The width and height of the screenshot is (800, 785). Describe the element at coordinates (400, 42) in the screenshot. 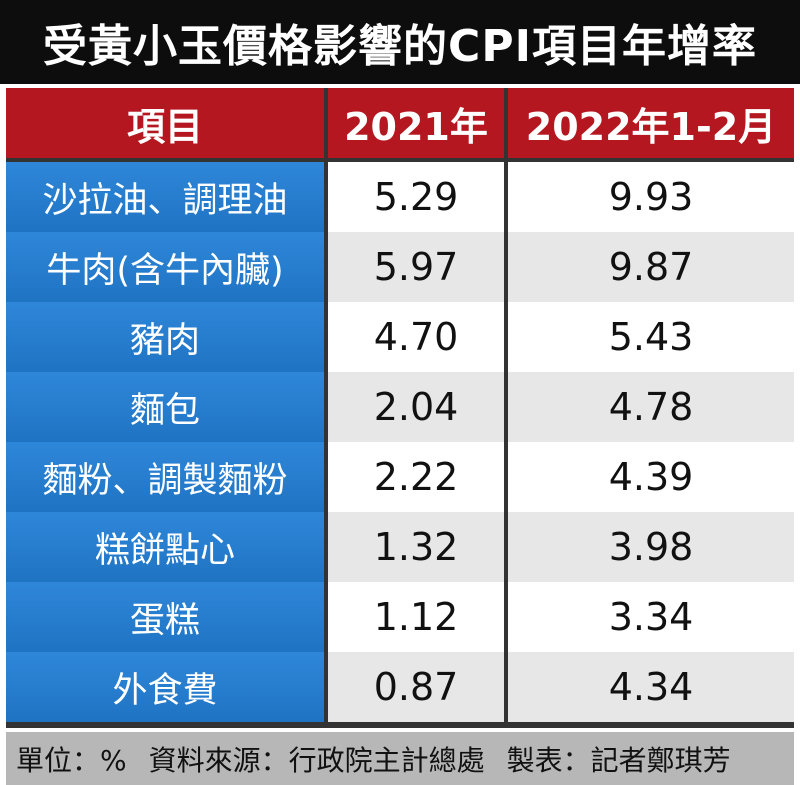

I see `page-title: 受黃小玉價格影響的CPI項目年增率` at that location.